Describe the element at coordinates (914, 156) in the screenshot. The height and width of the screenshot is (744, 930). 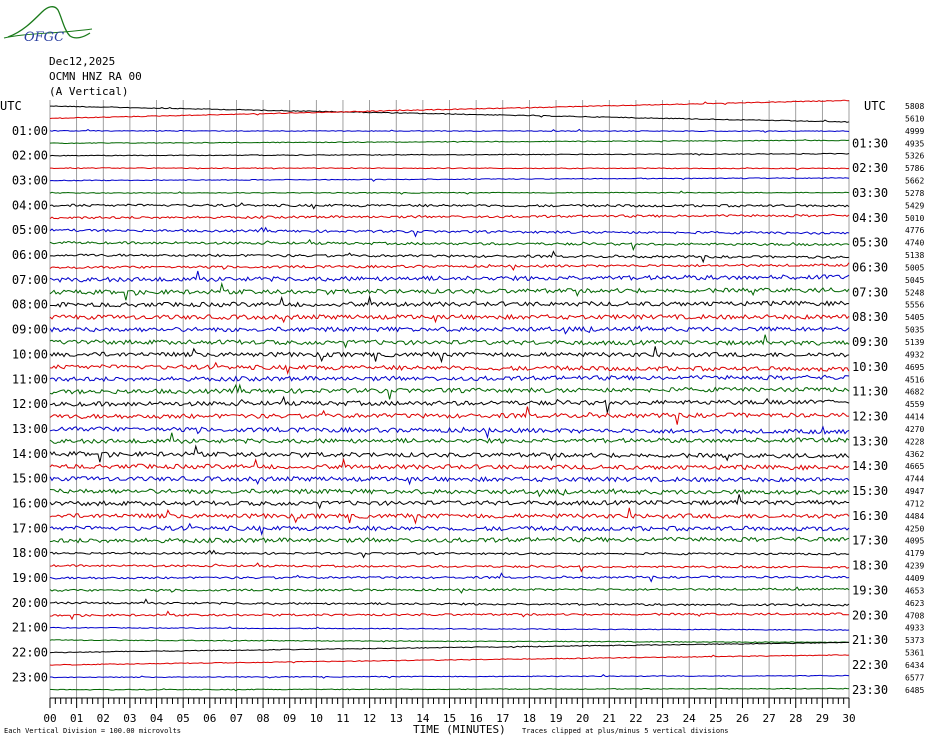
I see `trace-count-label: 5326` at that location.